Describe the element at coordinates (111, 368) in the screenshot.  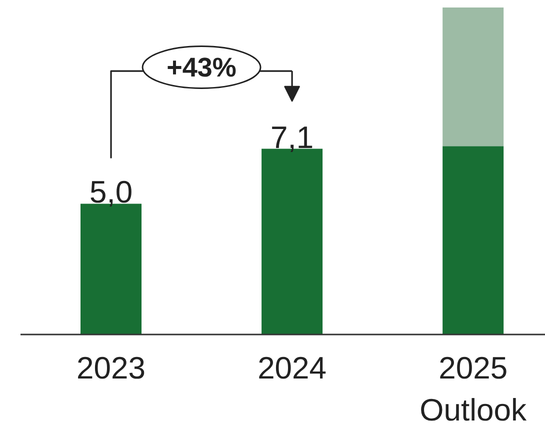
I see `x-tick-label: 2023` at that location.